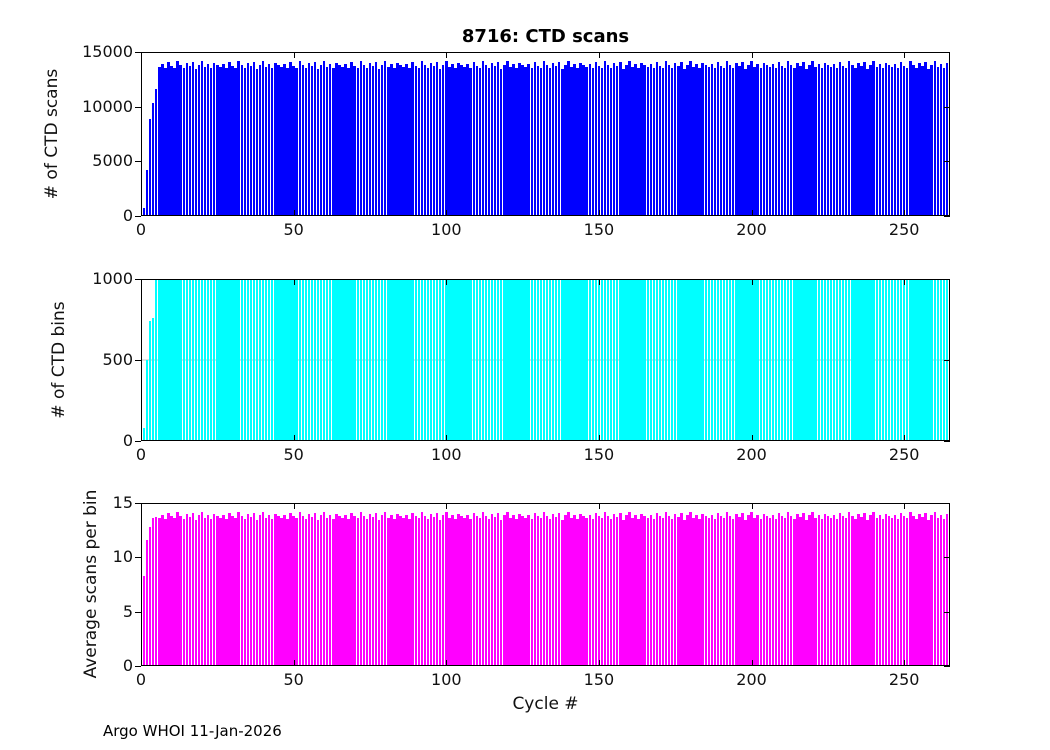 The image size is (1050, 750). I want to click on x-tick-label: 200, so click(751, 454).